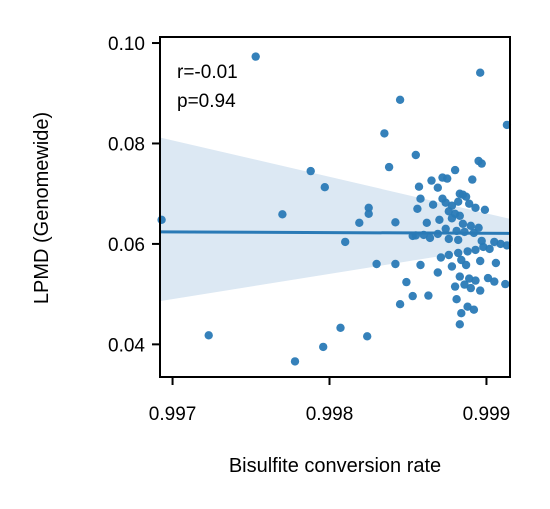  What do you see at coordinates (126, 144) in the screenshot?
I see `y-tick-label-2: 0.08` at bounding box center [126, 144].